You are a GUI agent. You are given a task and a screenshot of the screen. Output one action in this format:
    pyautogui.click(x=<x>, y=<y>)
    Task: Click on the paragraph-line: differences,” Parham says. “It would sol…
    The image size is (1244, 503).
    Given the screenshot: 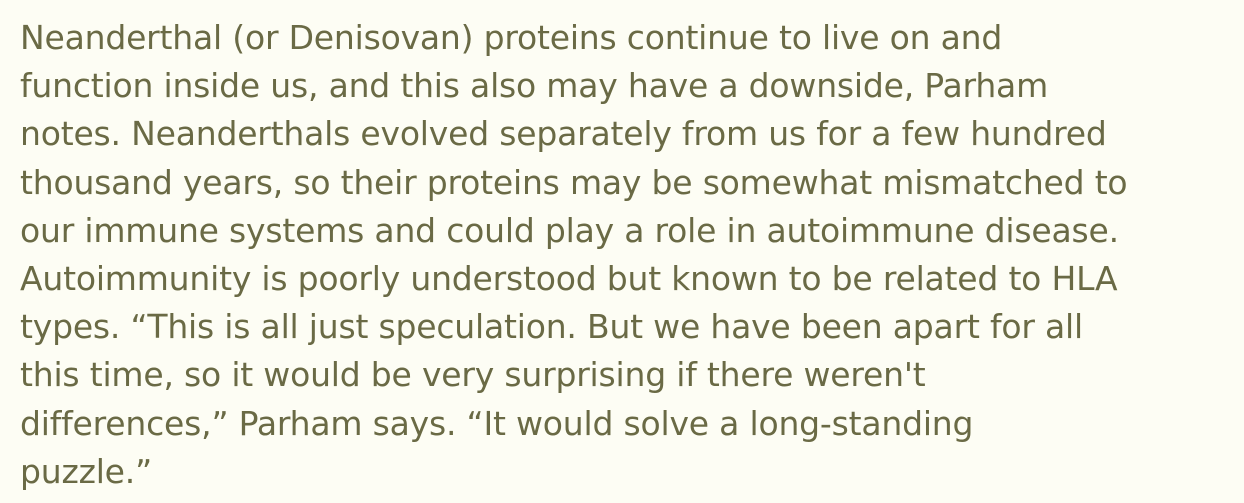 What is the action you would take?
    pyautogui.click(x=497, y=423)
    